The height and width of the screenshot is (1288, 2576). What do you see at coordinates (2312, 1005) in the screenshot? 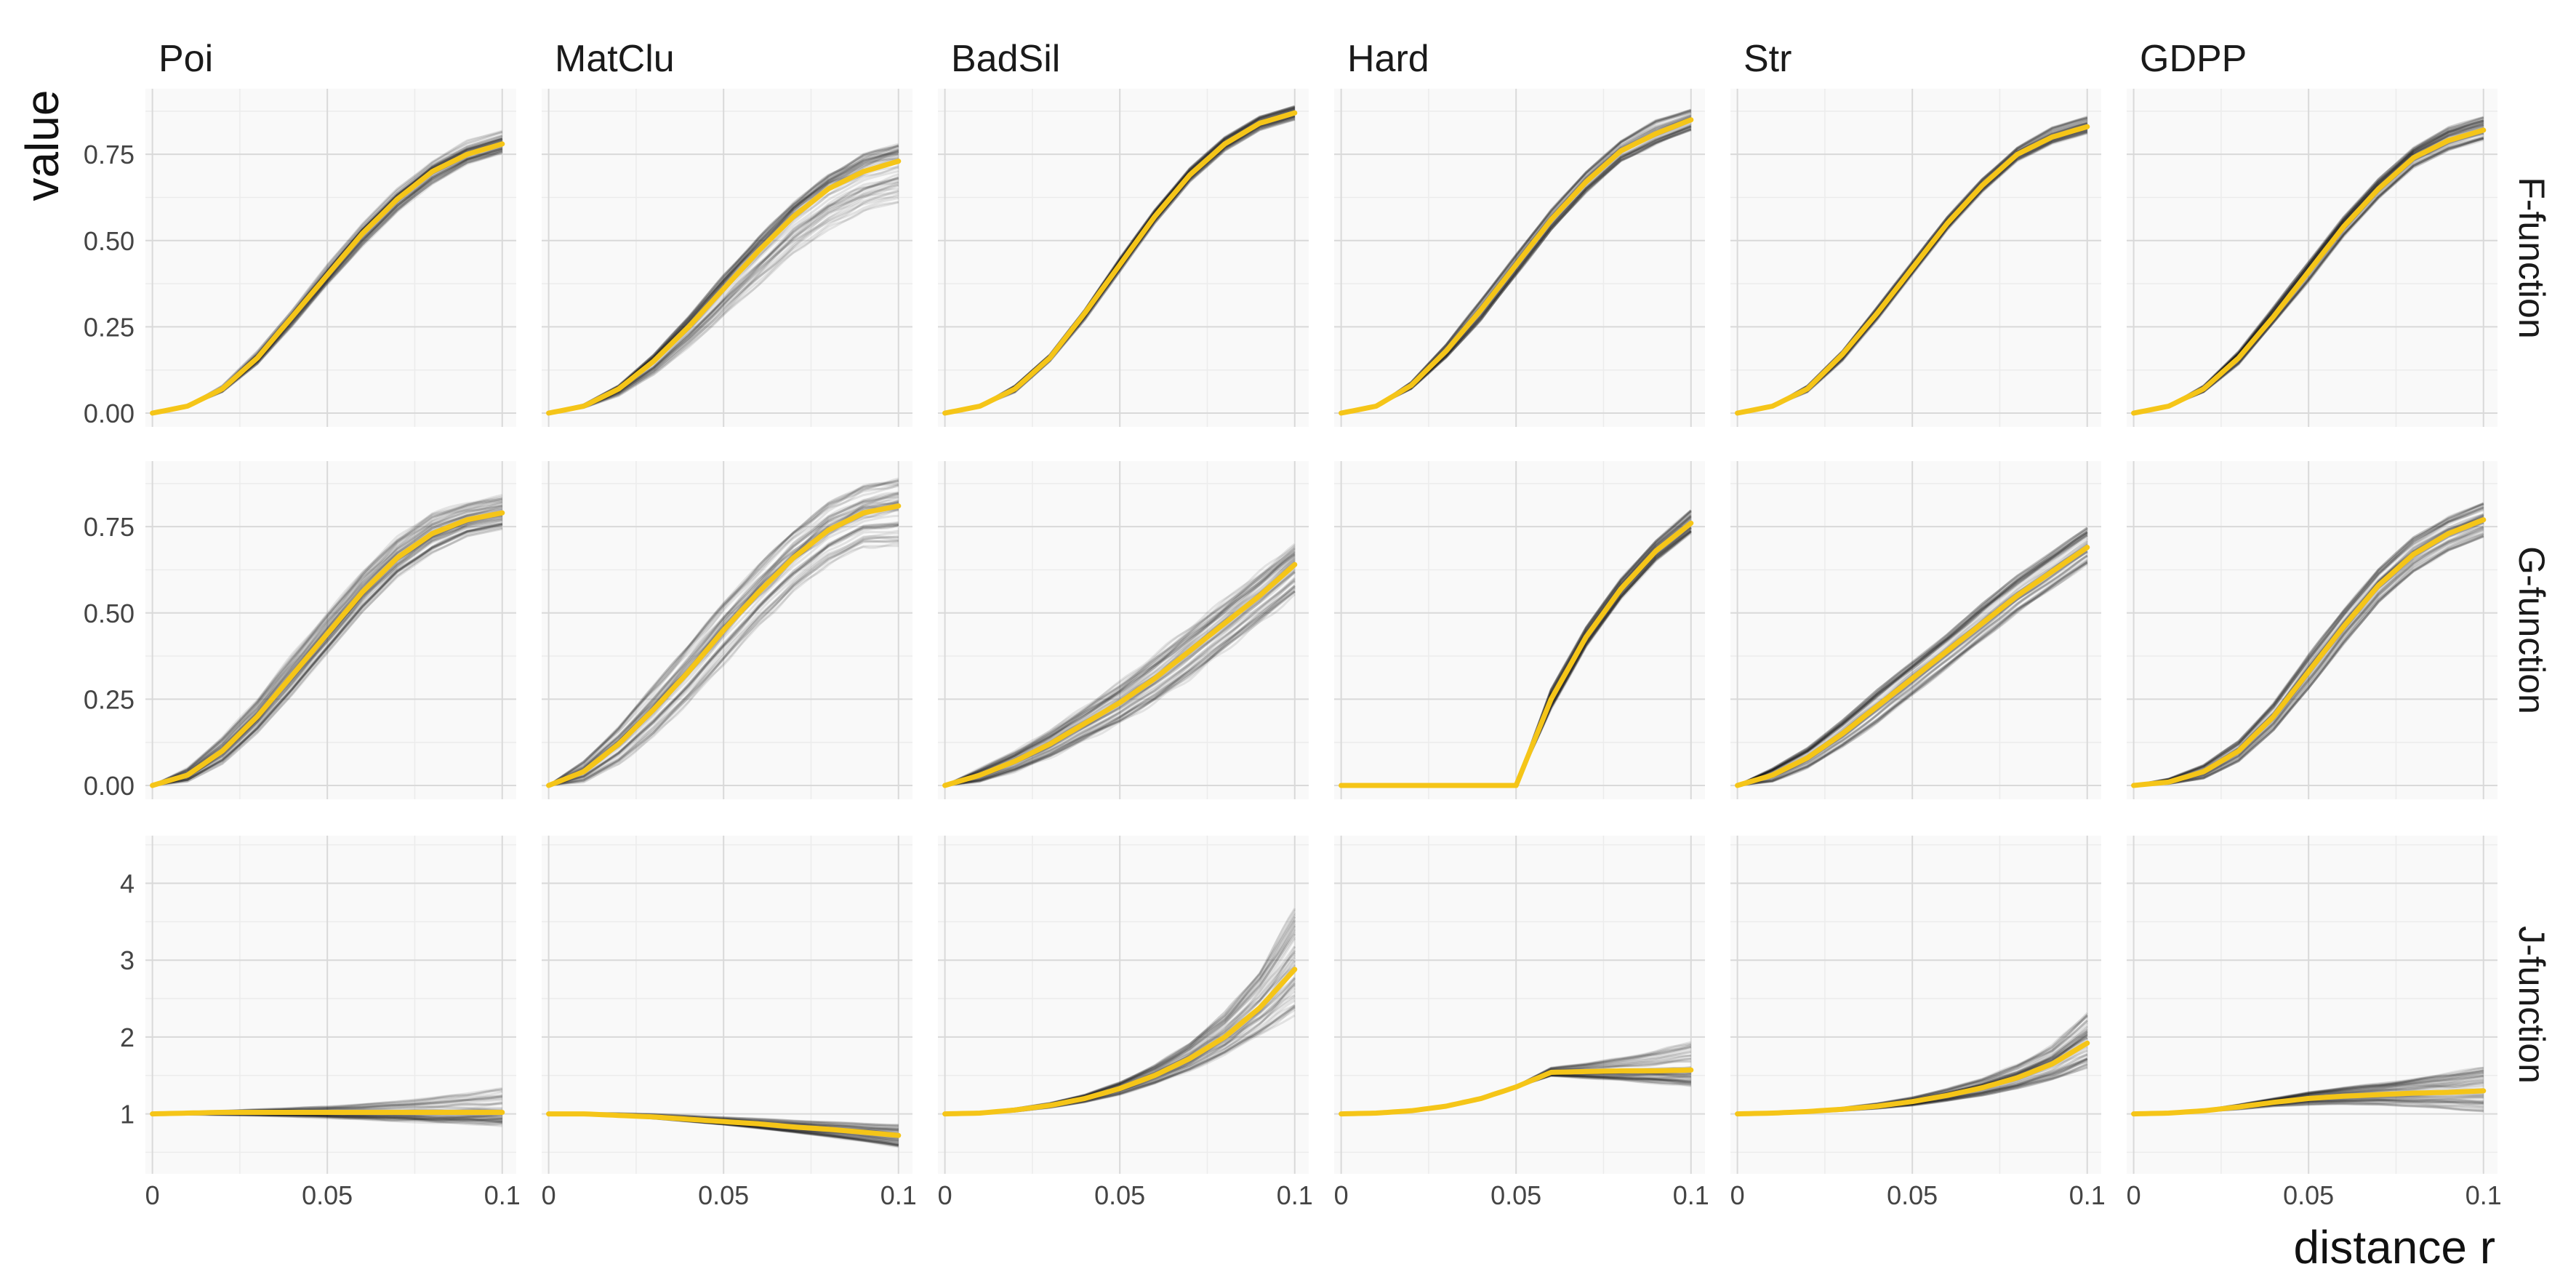
I see `panel-gdpp-j-function` at bounding box center [2312, 1005].